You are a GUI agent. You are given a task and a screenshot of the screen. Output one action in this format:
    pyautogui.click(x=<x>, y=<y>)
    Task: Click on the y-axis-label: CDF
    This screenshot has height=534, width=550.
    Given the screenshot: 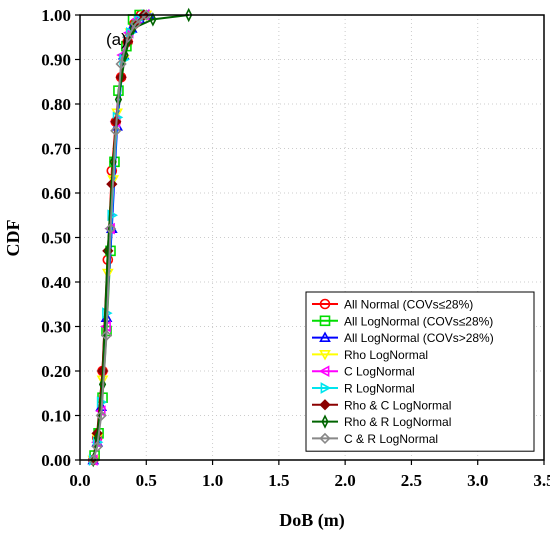 What is the action you would take?
    pyautogui.click(x=13, y=238)
    